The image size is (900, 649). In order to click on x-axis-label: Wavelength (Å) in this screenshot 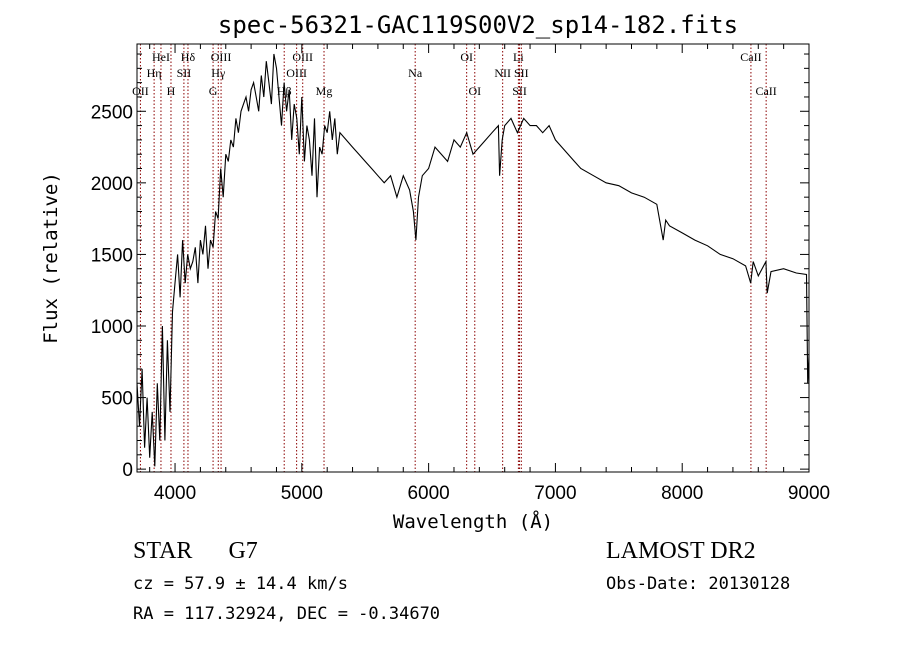, I will do `click(473, 521)`.